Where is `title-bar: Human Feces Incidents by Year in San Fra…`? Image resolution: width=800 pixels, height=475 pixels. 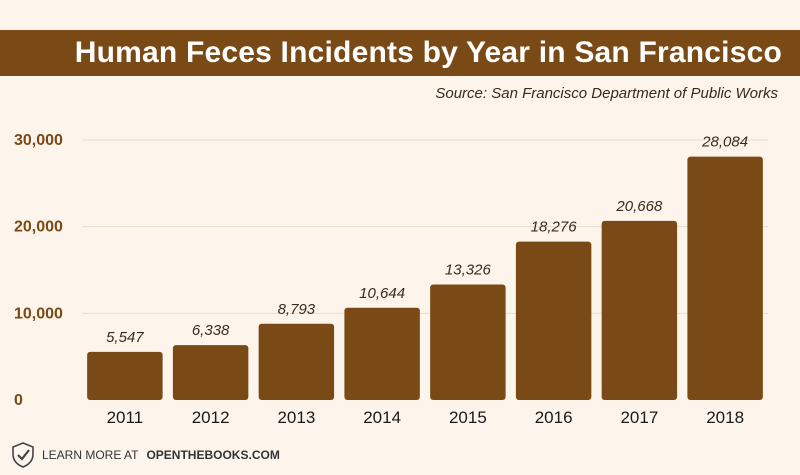
title-bar: Human Feces Incidents by Year in San Fra… is located at coordinates (400, 53).